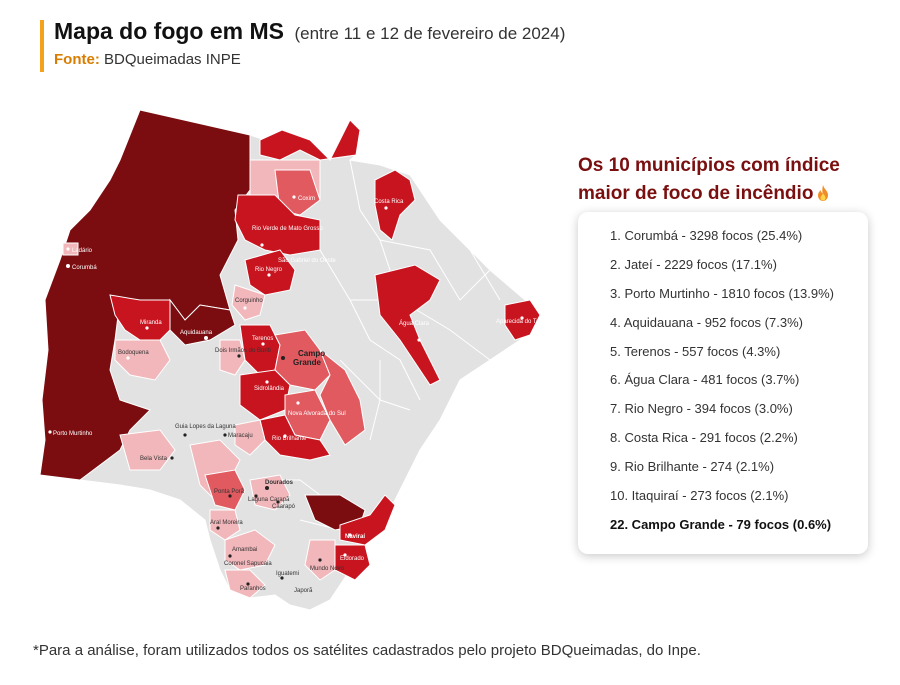 The width and height of the screenshot is (900, 685). What do you see at coordinates (133, 353) in the screenshot?
I see `label-bodoquena: Bodoquena` at bounding box center [133, 353].